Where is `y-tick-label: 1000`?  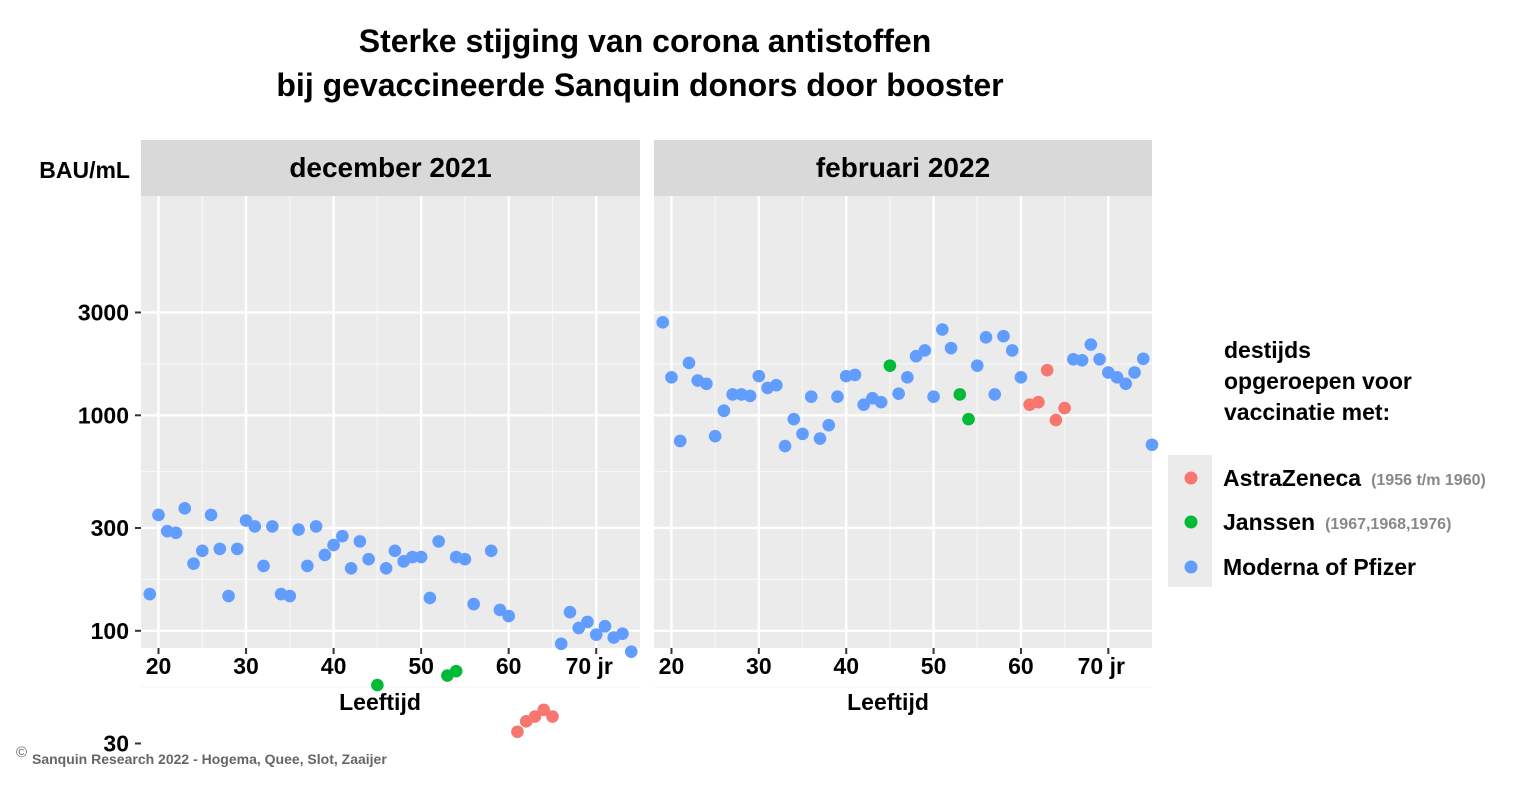 y-tick-label: 1000 is located at coordinates (103, 415).